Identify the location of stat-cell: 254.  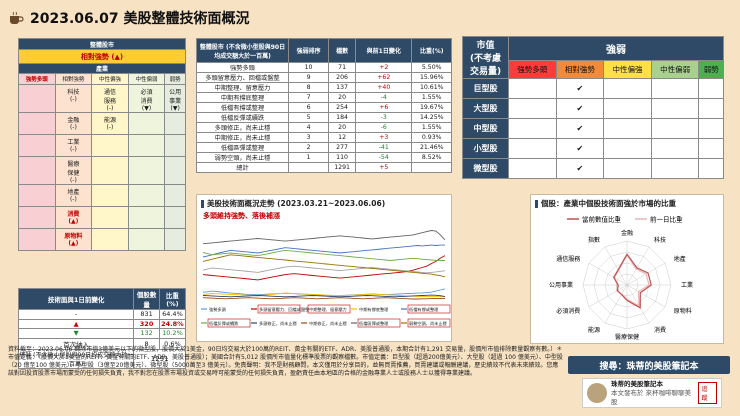
(342, 107).